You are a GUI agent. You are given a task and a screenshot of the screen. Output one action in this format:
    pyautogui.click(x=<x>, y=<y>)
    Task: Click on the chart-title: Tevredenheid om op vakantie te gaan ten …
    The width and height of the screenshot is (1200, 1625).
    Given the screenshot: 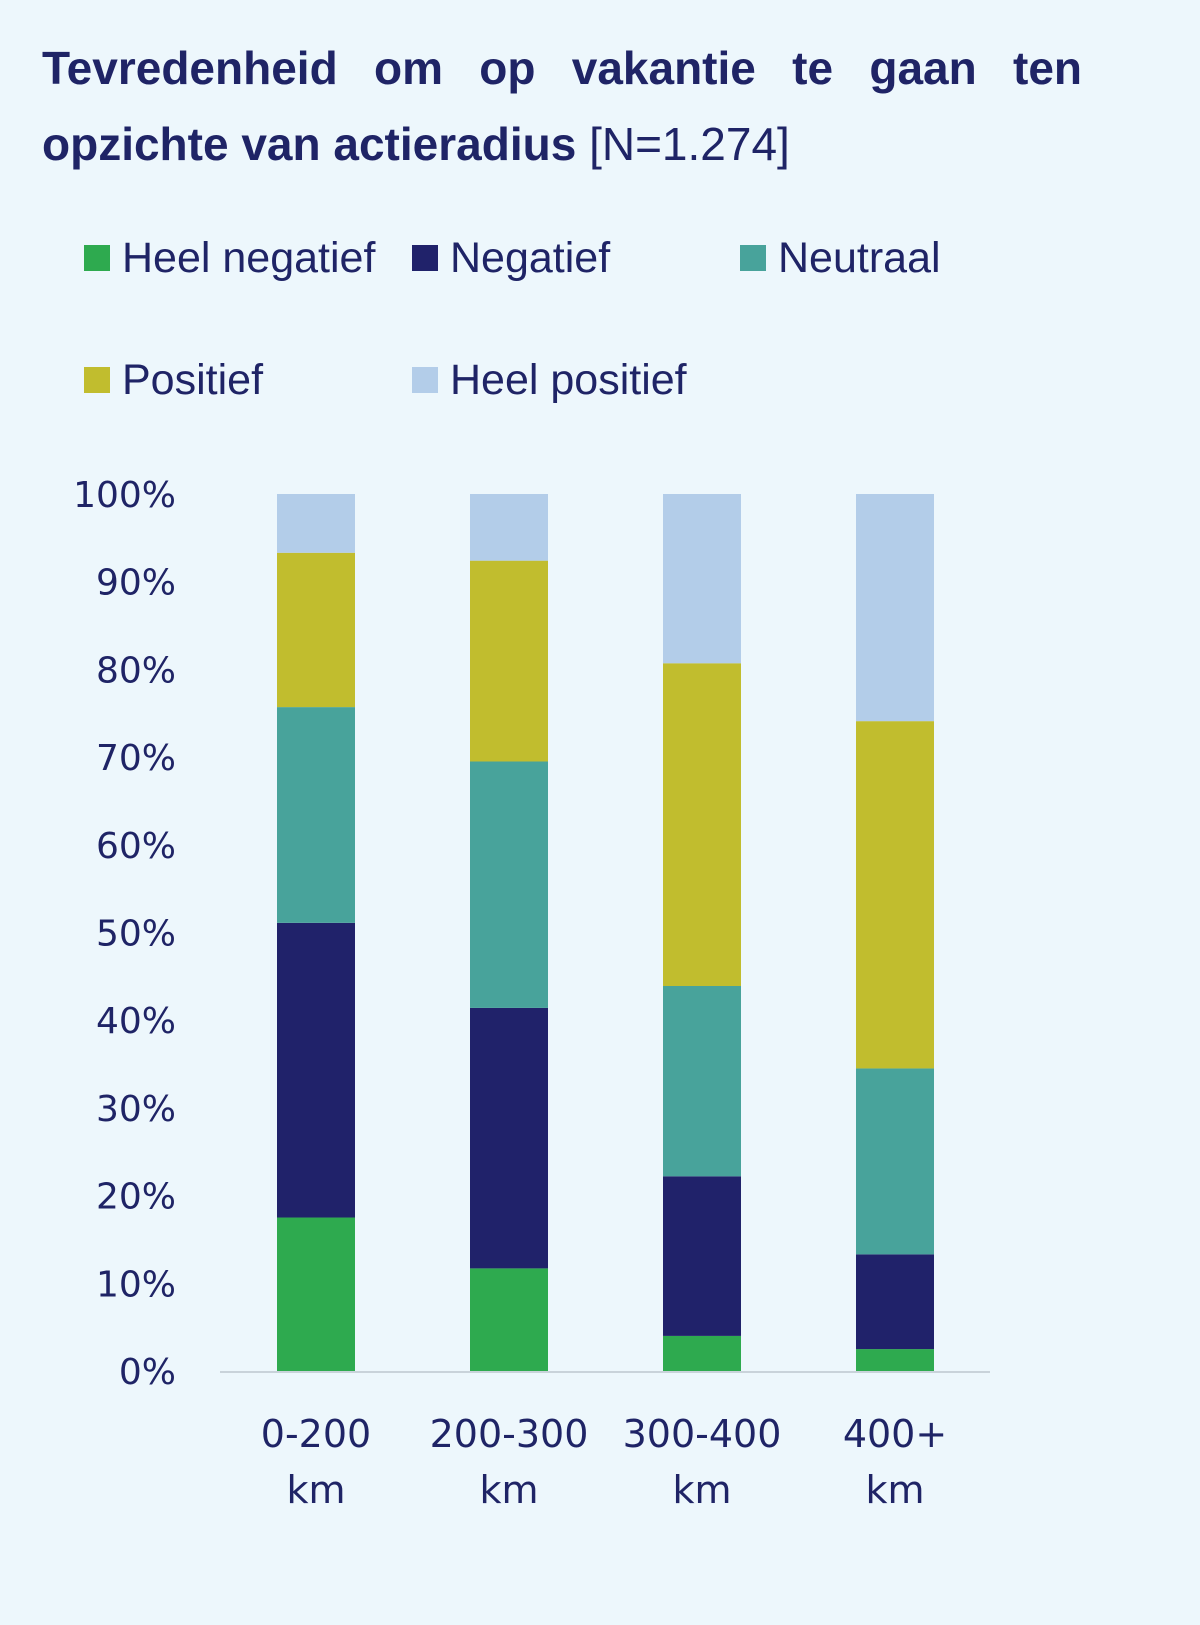 What is the action you would take?
    pyautogui.click(x=562, y=106)
    